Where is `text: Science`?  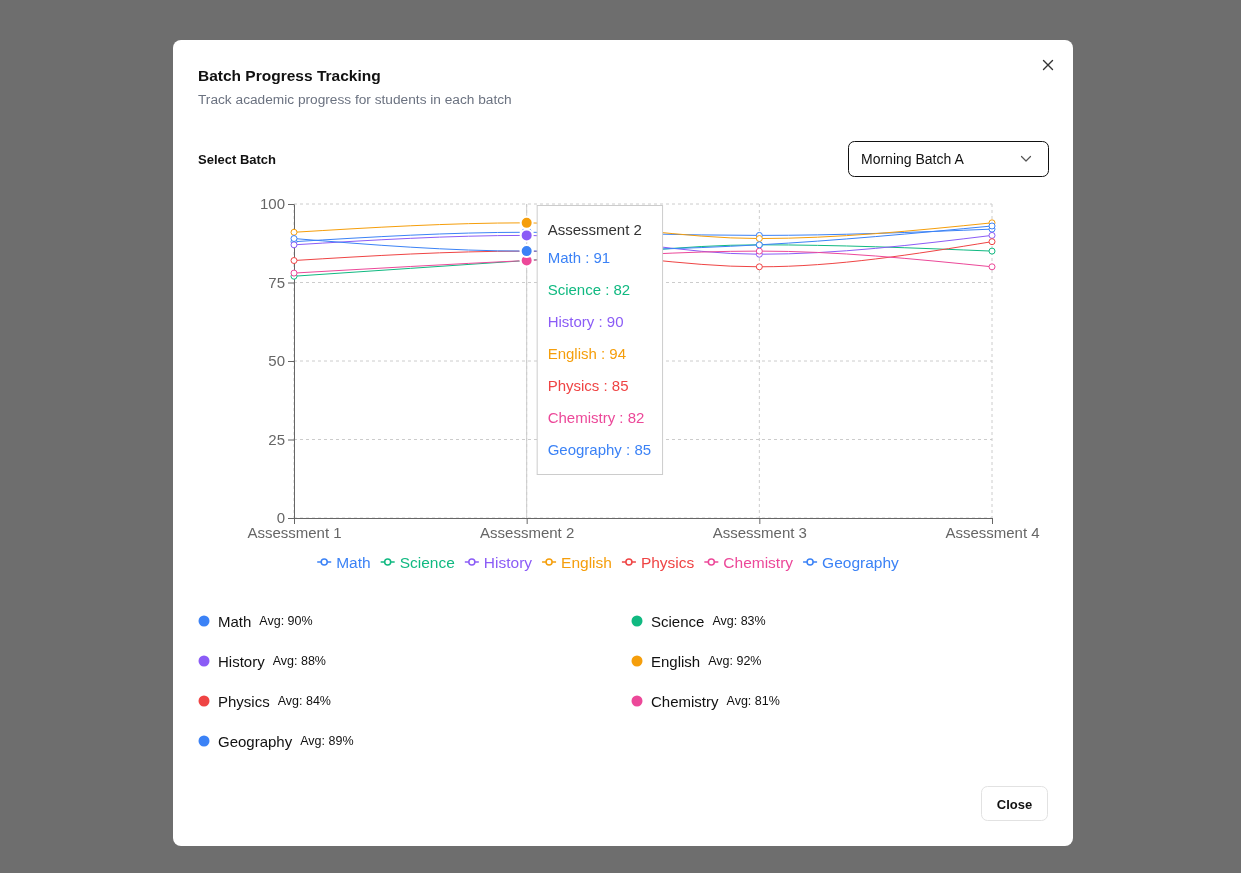
text: Science is located at coordinates (678, 621).